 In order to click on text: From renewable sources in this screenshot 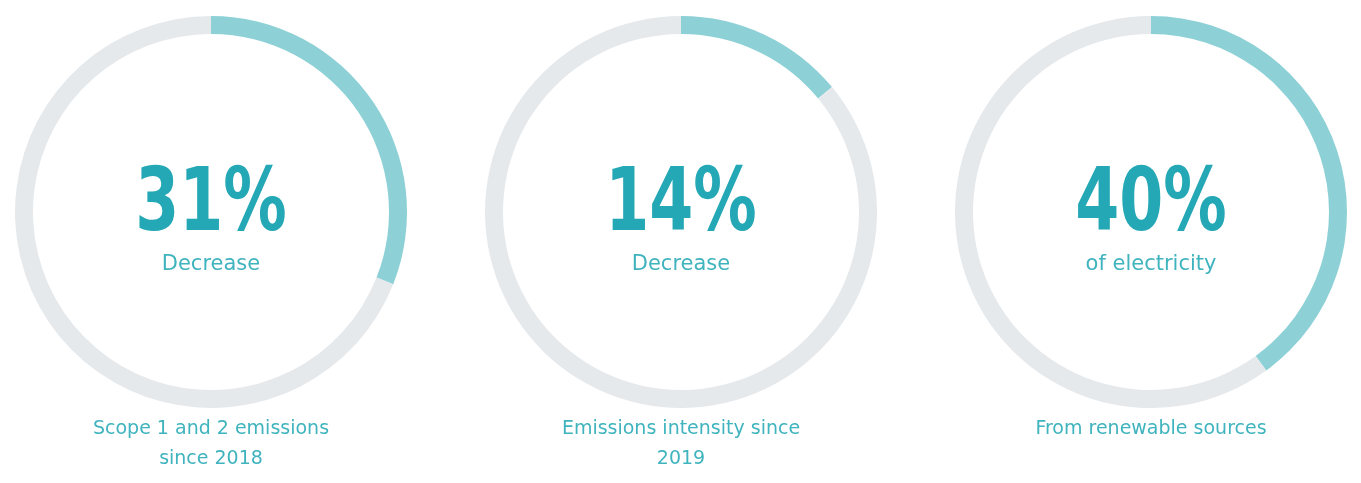, I will do `click(1151, 427)`.